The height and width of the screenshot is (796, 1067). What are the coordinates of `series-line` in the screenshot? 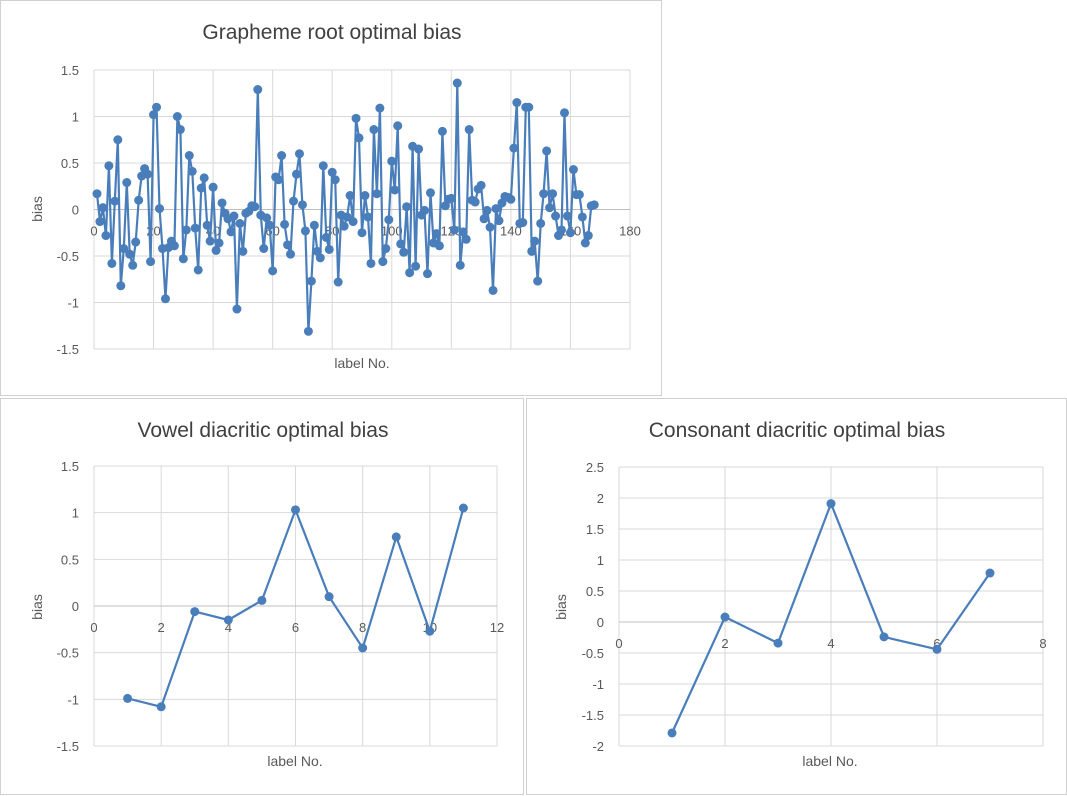 It's located at (345, 207).